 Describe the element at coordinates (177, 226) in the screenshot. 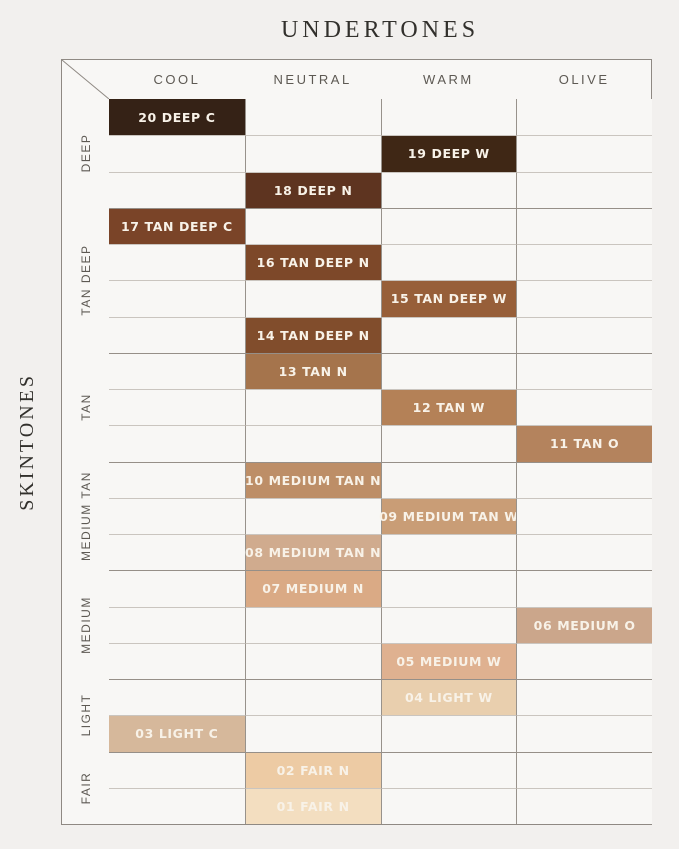

I see `shade-label: 17 TAN DEEP C` at that location.